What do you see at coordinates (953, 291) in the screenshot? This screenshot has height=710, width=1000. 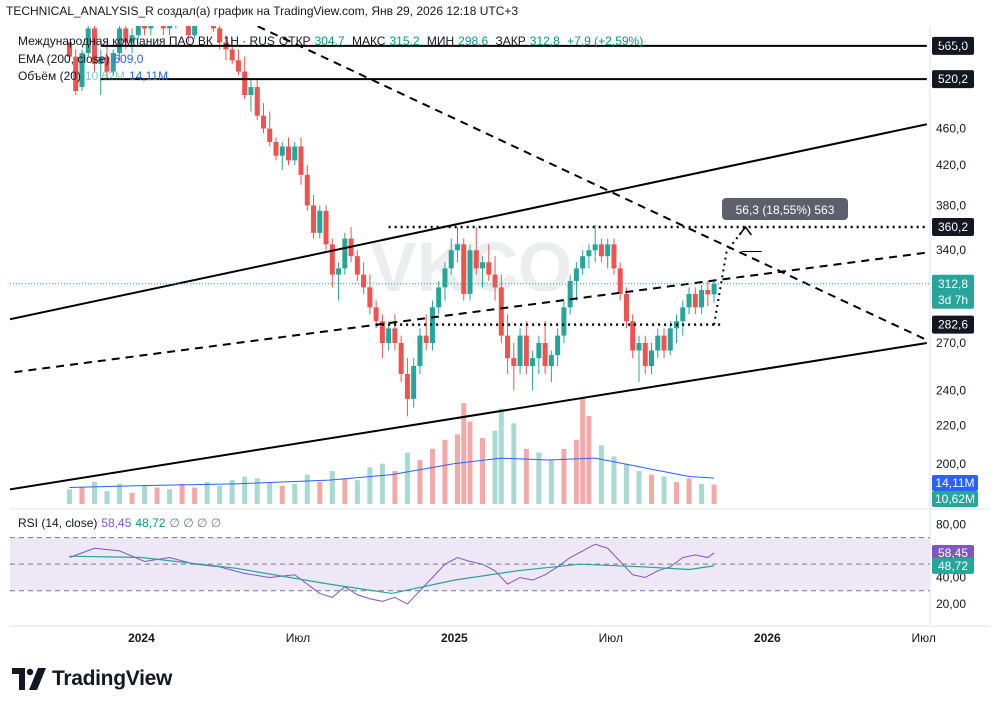 I see `last-price-label-bg` at bounding box center [953, 291].